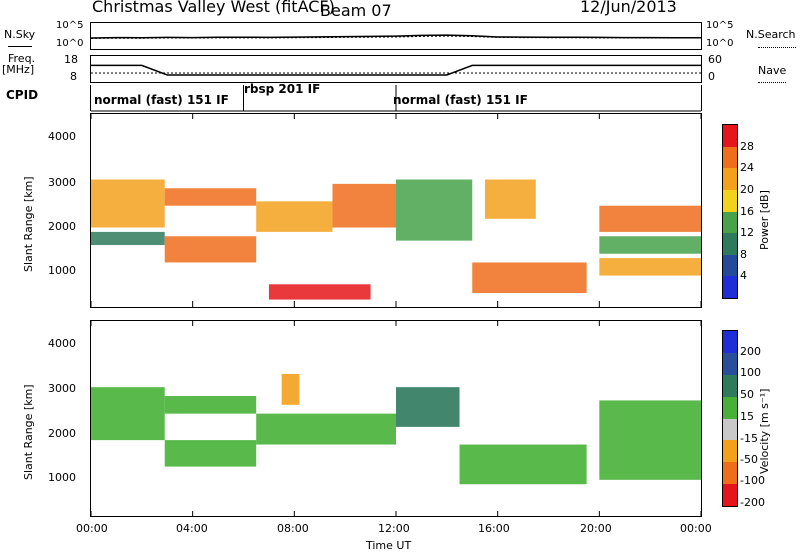 The height and width of the screenshot is (554, 800). What do you see at coordinates (596, 528) in the screenshot?
I see `xtick-5: 20:00` at bounding box center [596, 528].